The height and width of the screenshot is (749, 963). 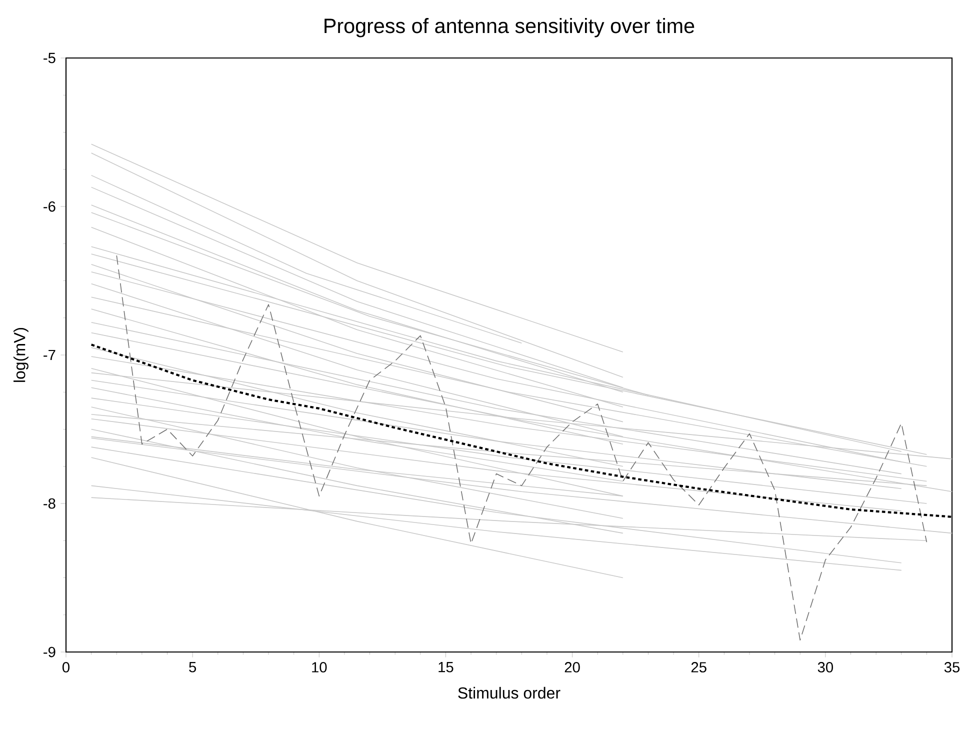 I want to click on x-tick-label: 15, so click(x=446, y=667).